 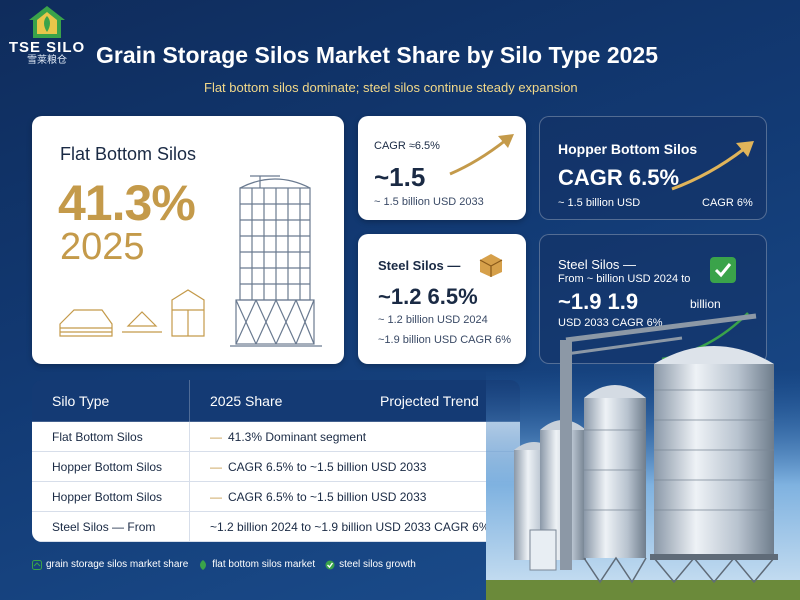 I want to click on brand-logo: TSE SILO 雪莱粮仓, so click(x=47, y=35).